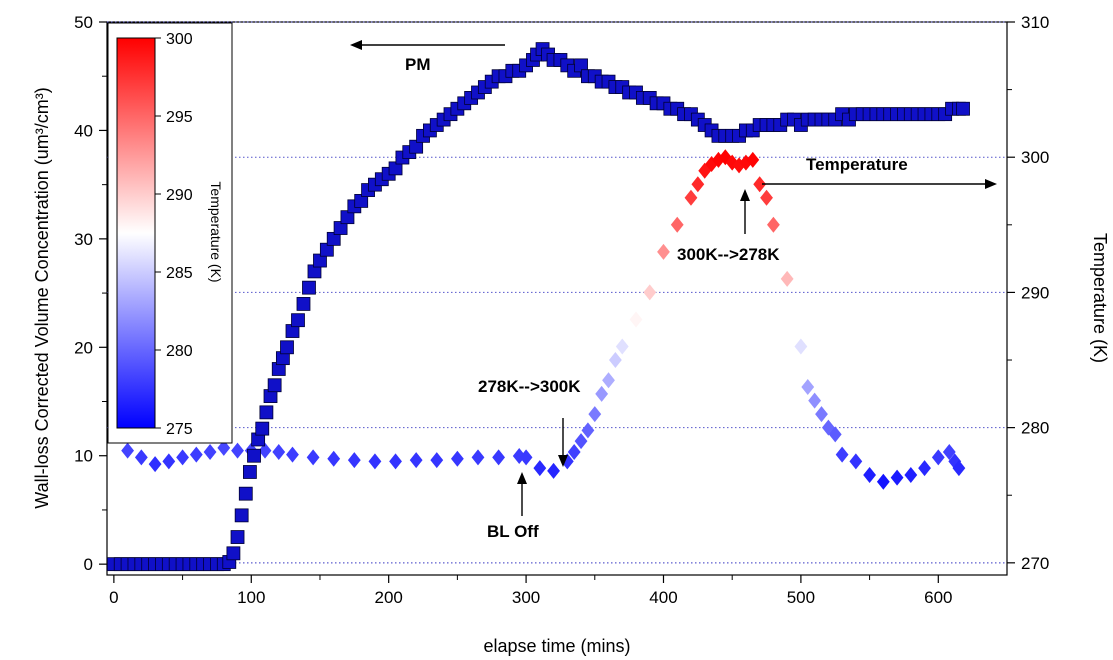 This screenshot has height=660, width=1113. I want to click on annotation-pm-label: PM, so click(418, 64).